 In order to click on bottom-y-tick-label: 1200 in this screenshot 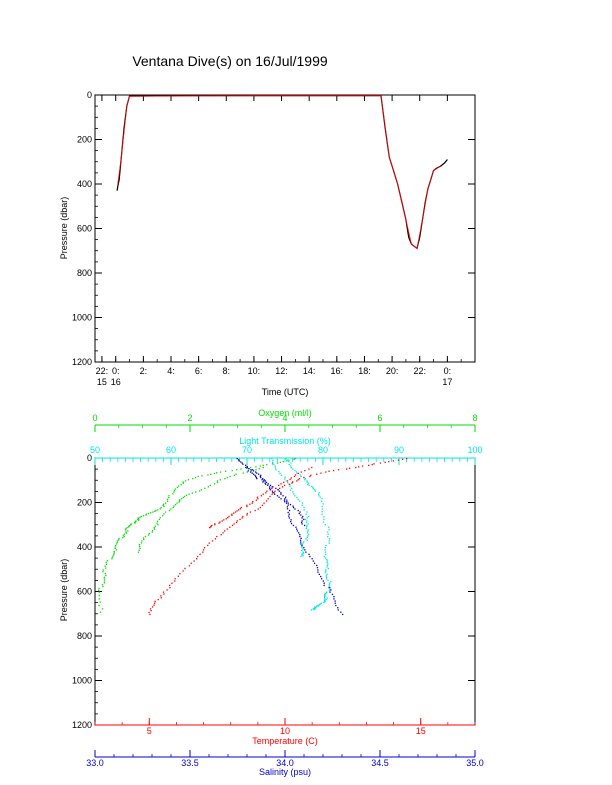, I will do `click(82, 725)`.